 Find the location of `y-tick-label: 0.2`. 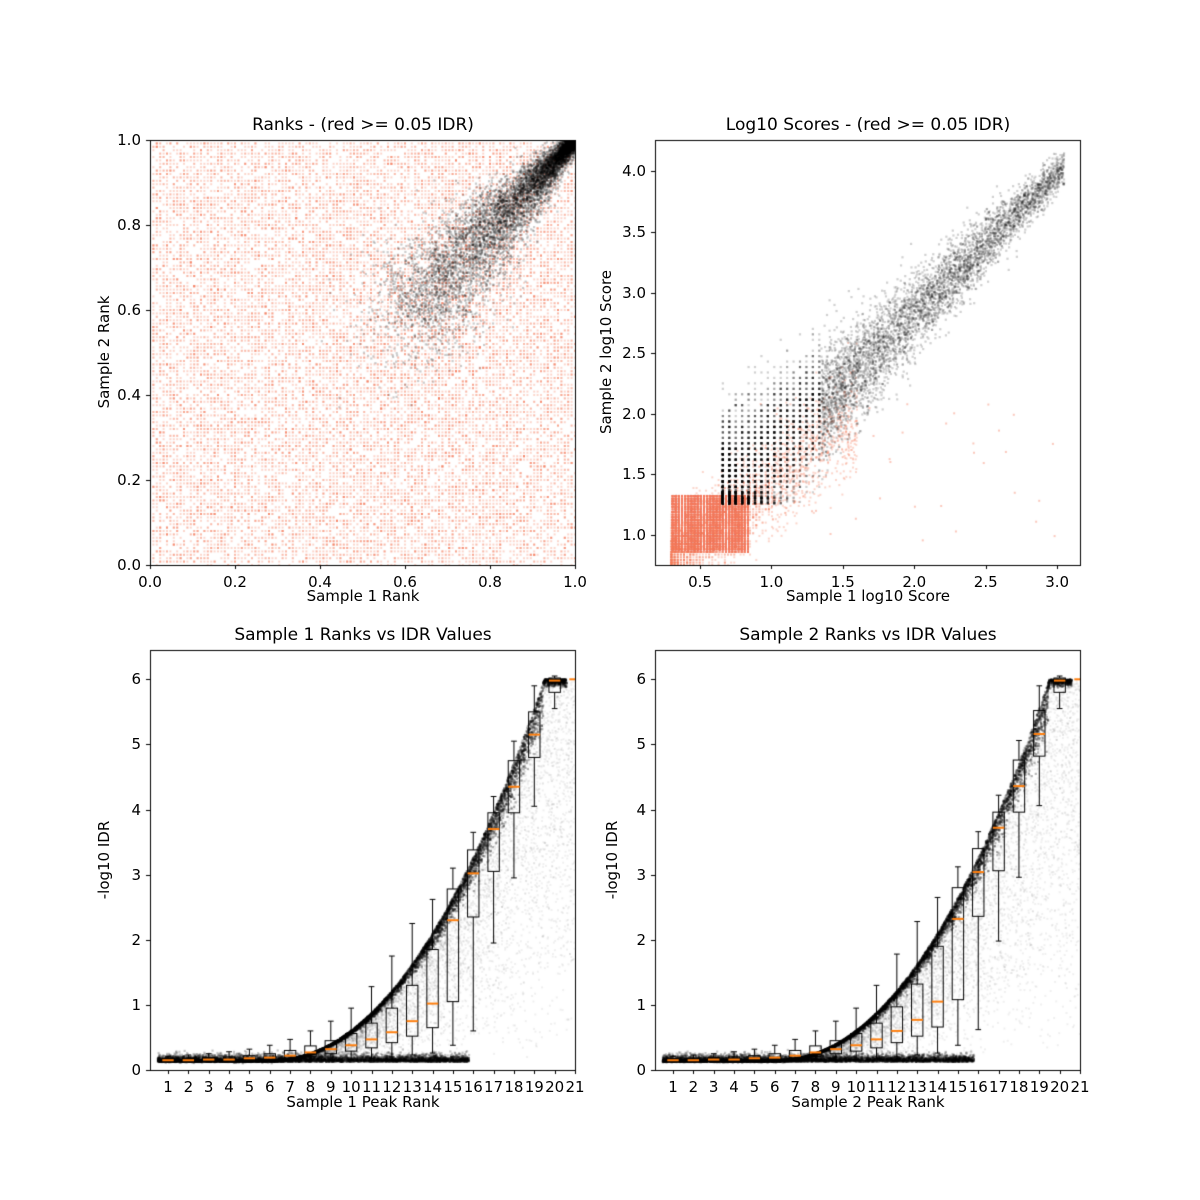

y-tick-label: 0.2 is located at coordinates (129, 480).